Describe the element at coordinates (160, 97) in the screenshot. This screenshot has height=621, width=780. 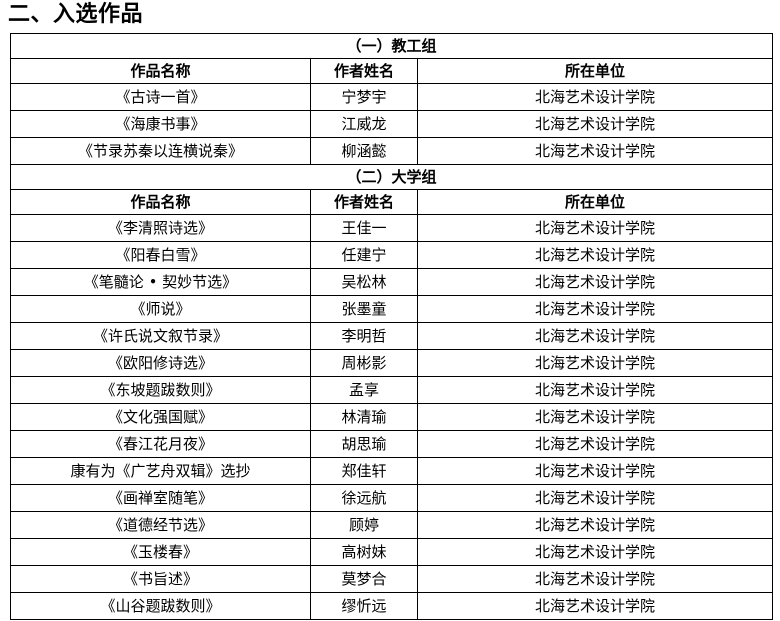
I see `work-title-cell: 《古诗一首》` at that location.